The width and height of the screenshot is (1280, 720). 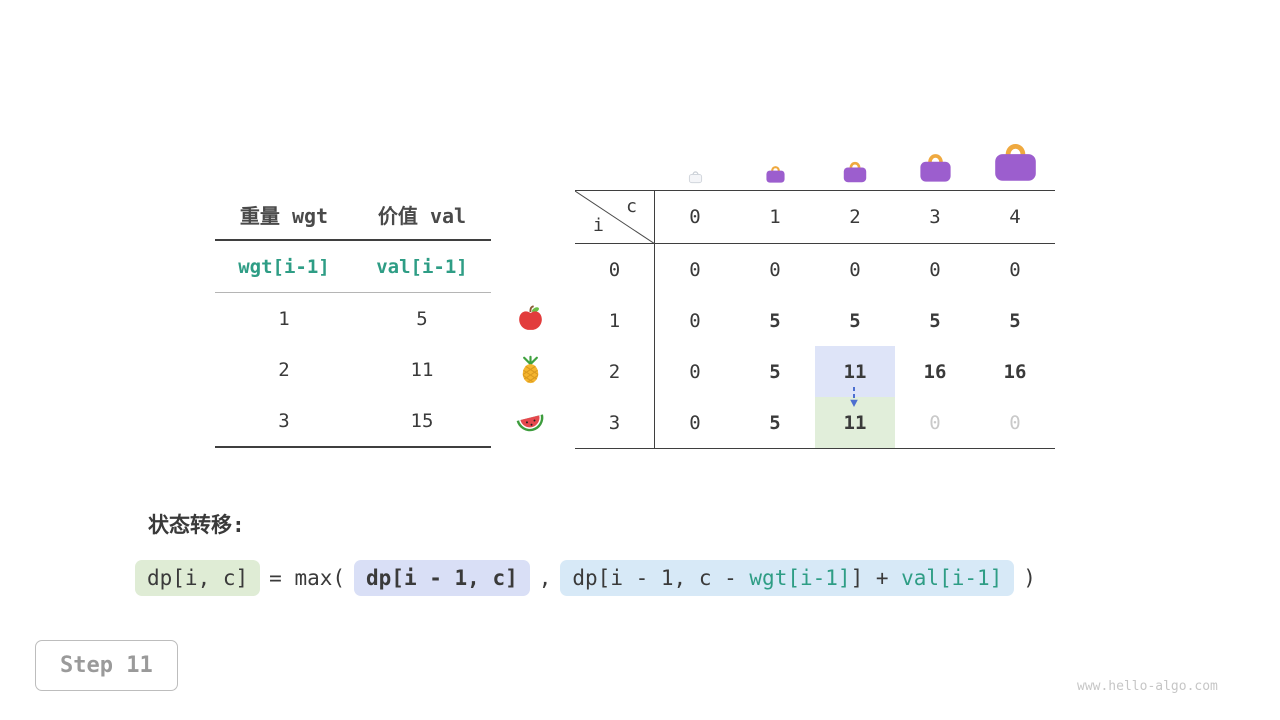 What do you see at coordinates (855, 320) in the screenshot?
I see `dp-cell-1-2: 5` at bounding box center [855, 320].